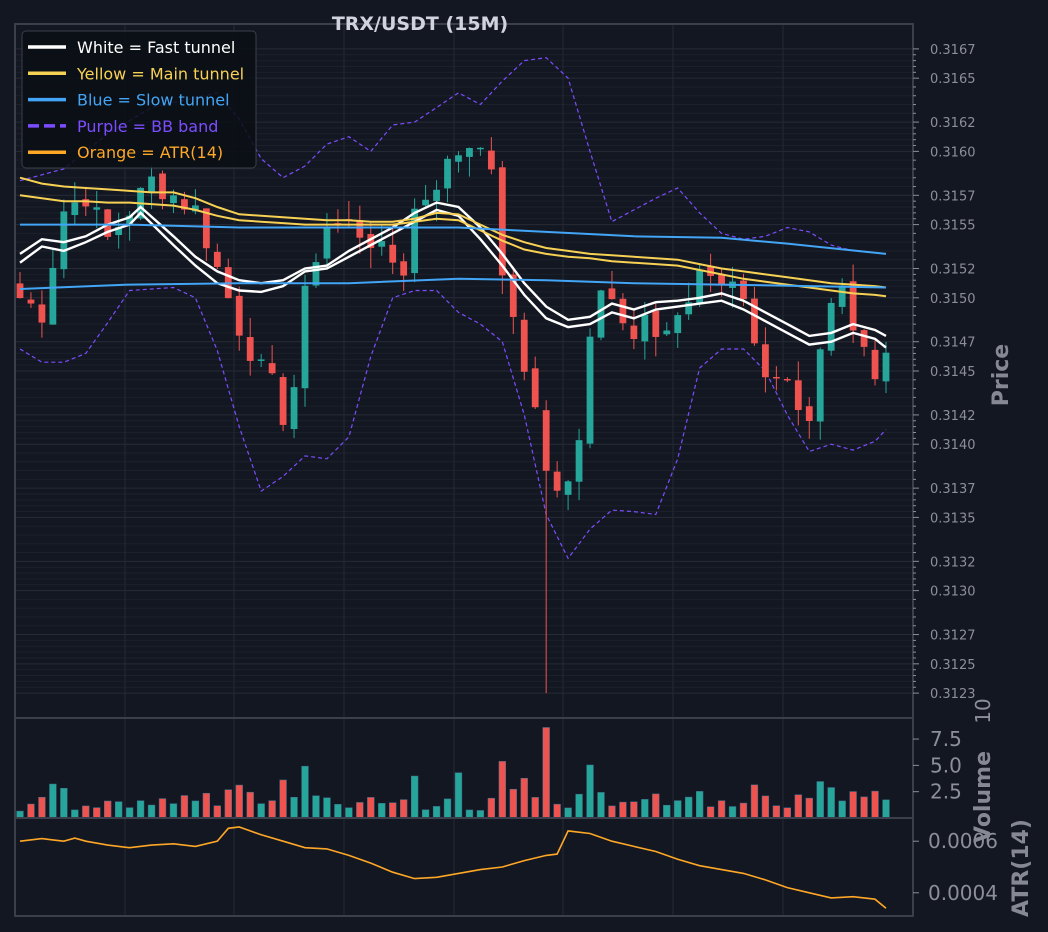  Describe the element at coordinates (953, 562) in the screenshot. I see `price-tick-label: 0.3132` at that location.